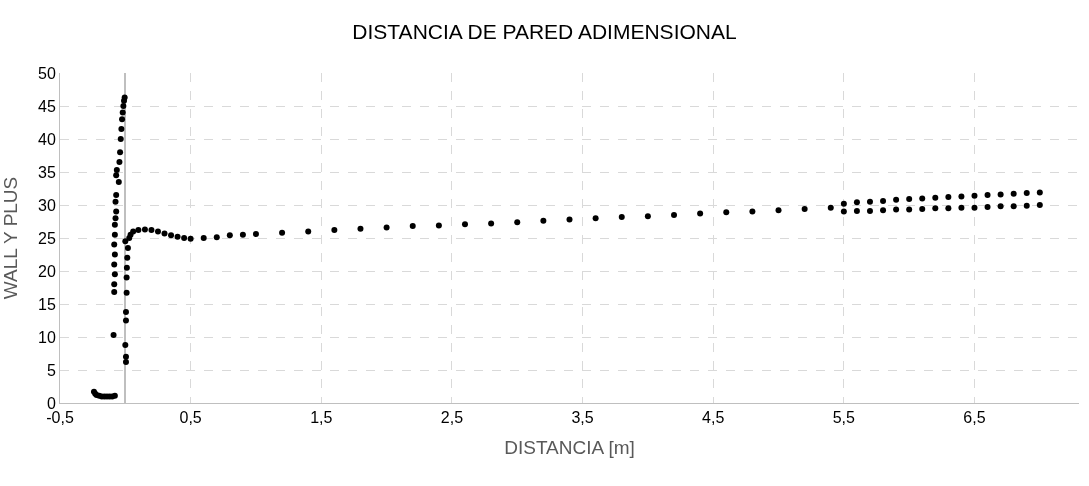 The height and width of the screenshot is (486, 1089). What do you see at coordinates (844, 418) in the screenshot?
I see `x-tick-label: 5,5` at bounding box center [844, 418].